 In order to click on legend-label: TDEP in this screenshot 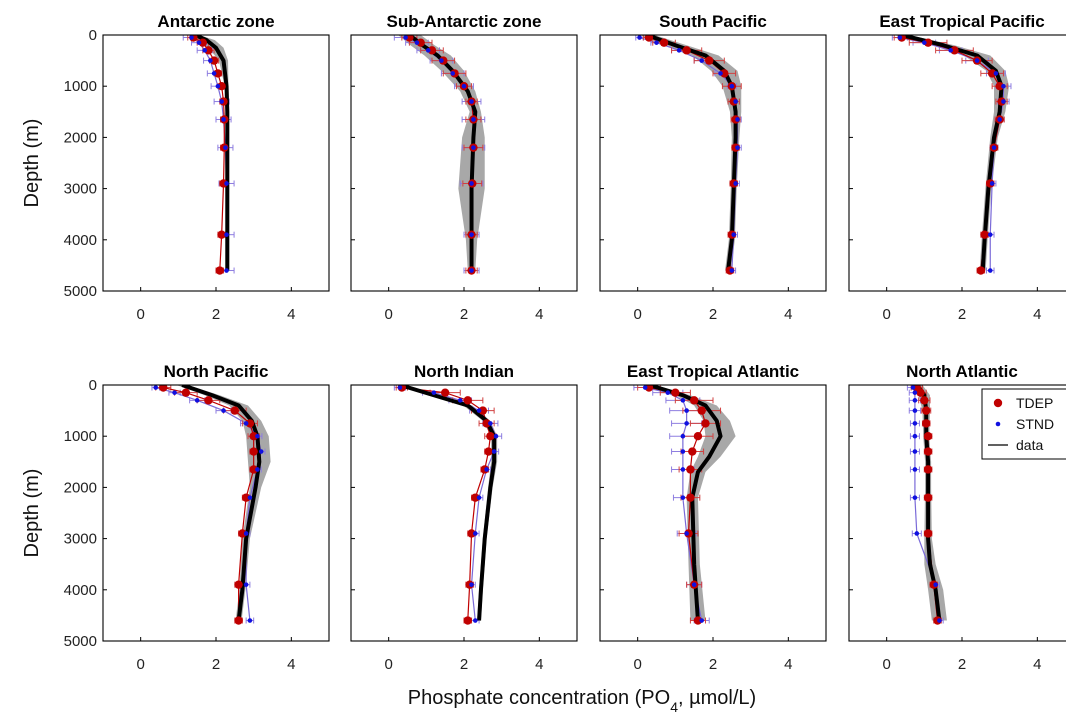, I will do `click(1034, 403)`.